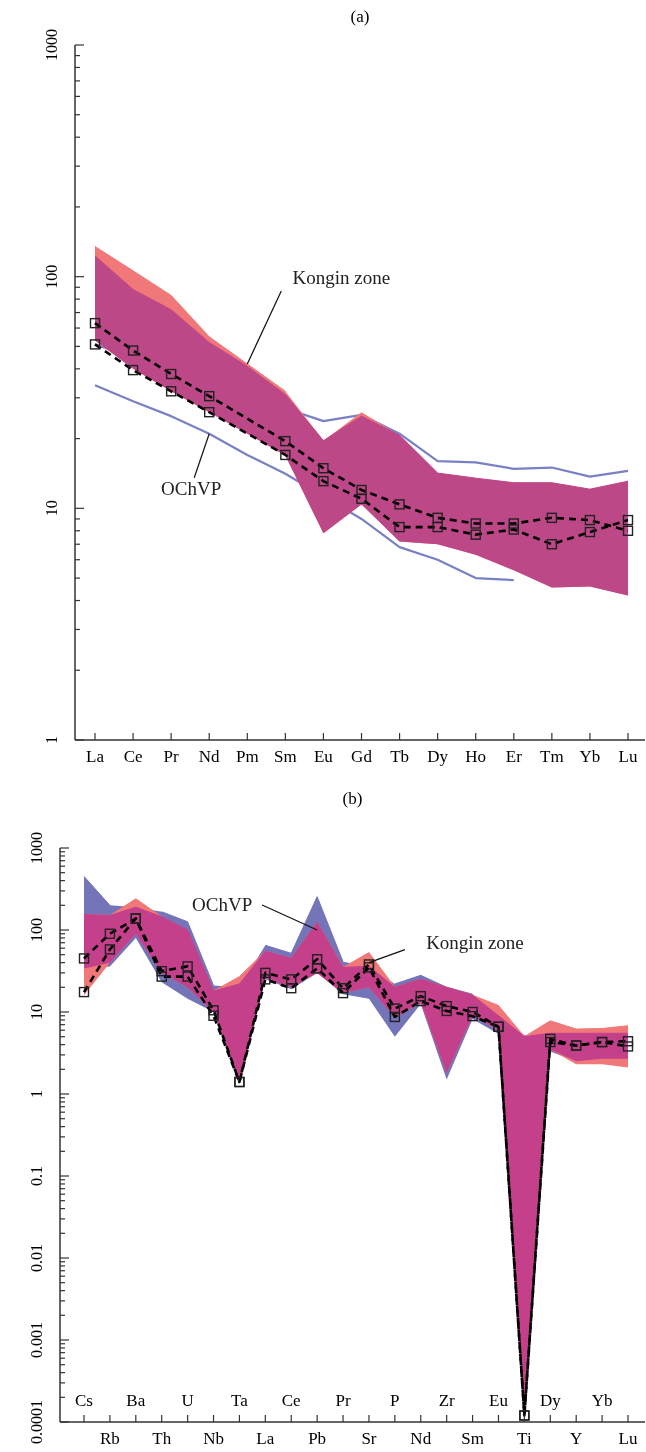  I want to click on y-tick-label: 0.0001, so click(36, 1422).